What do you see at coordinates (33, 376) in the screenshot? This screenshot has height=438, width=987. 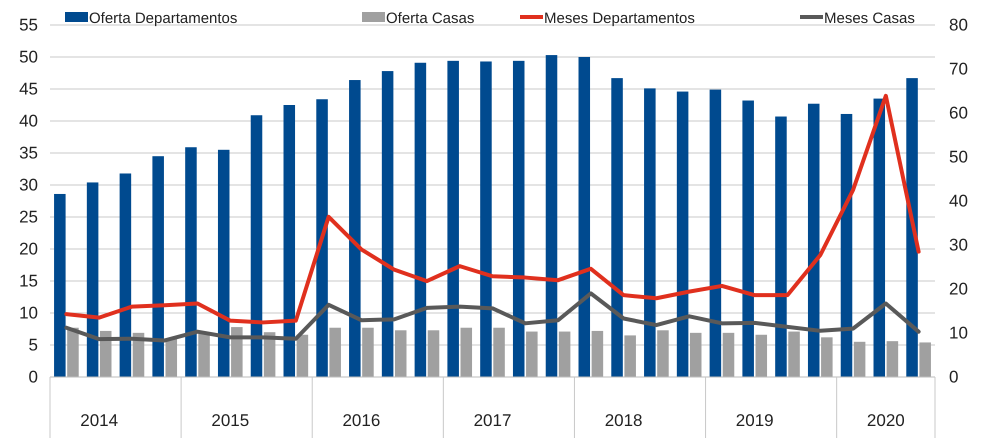 I see `y-tick-label: 0` at bounding box center [33, 376].